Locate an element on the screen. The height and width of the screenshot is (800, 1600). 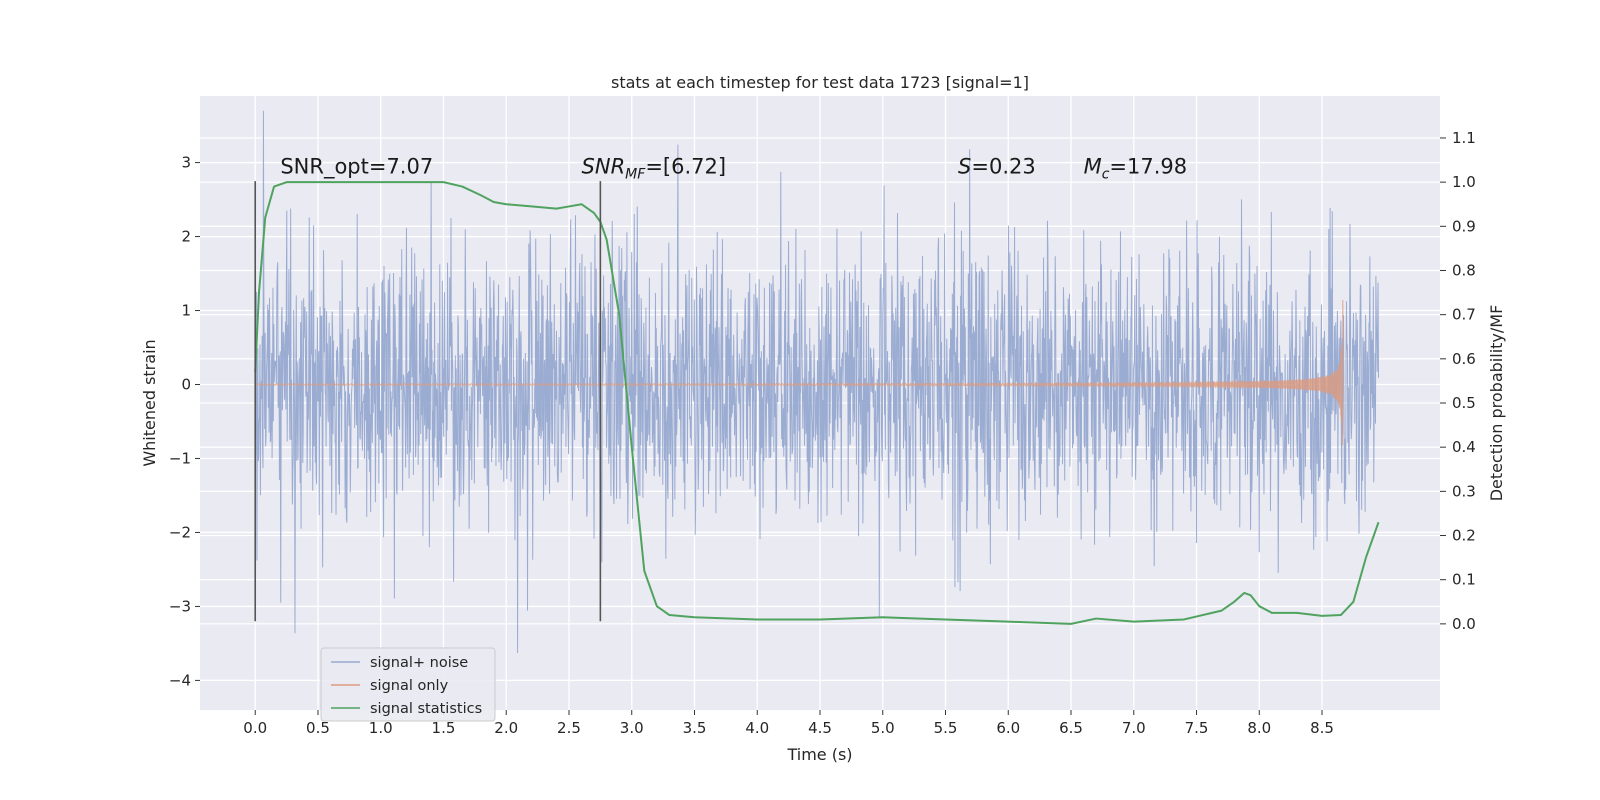
y2-tick-label: 0.6 is located at coordinates (1464, 359).